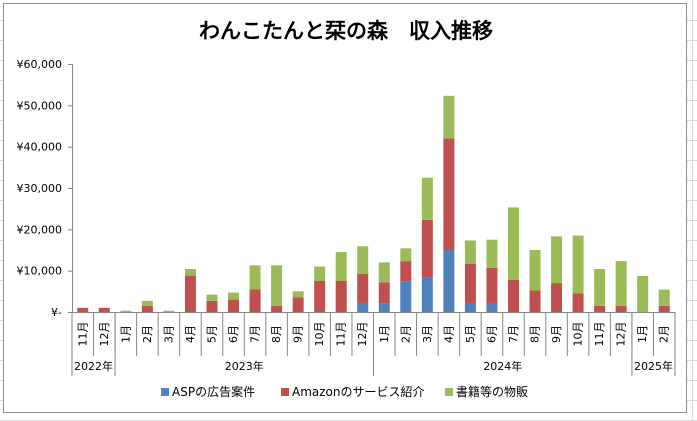 This screenshot has height=421, width=697. I want to click on legend: ASPの広告案件 Amazonのサービス紹介 書籍等の物販, so click(344, 391).